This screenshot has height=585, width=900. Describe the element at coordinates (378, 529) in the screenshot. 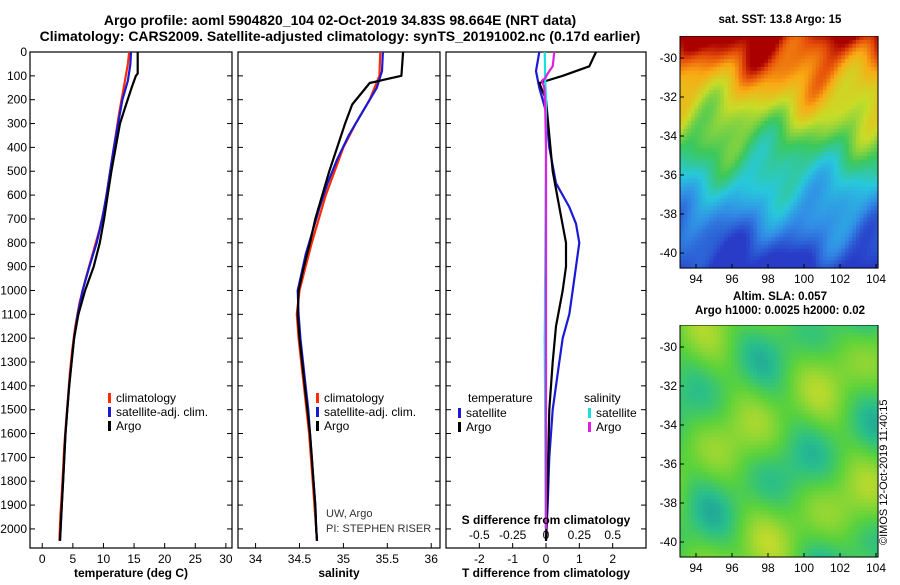

I see `annotation-pi: PI: STEPHEN RISER` at that location.